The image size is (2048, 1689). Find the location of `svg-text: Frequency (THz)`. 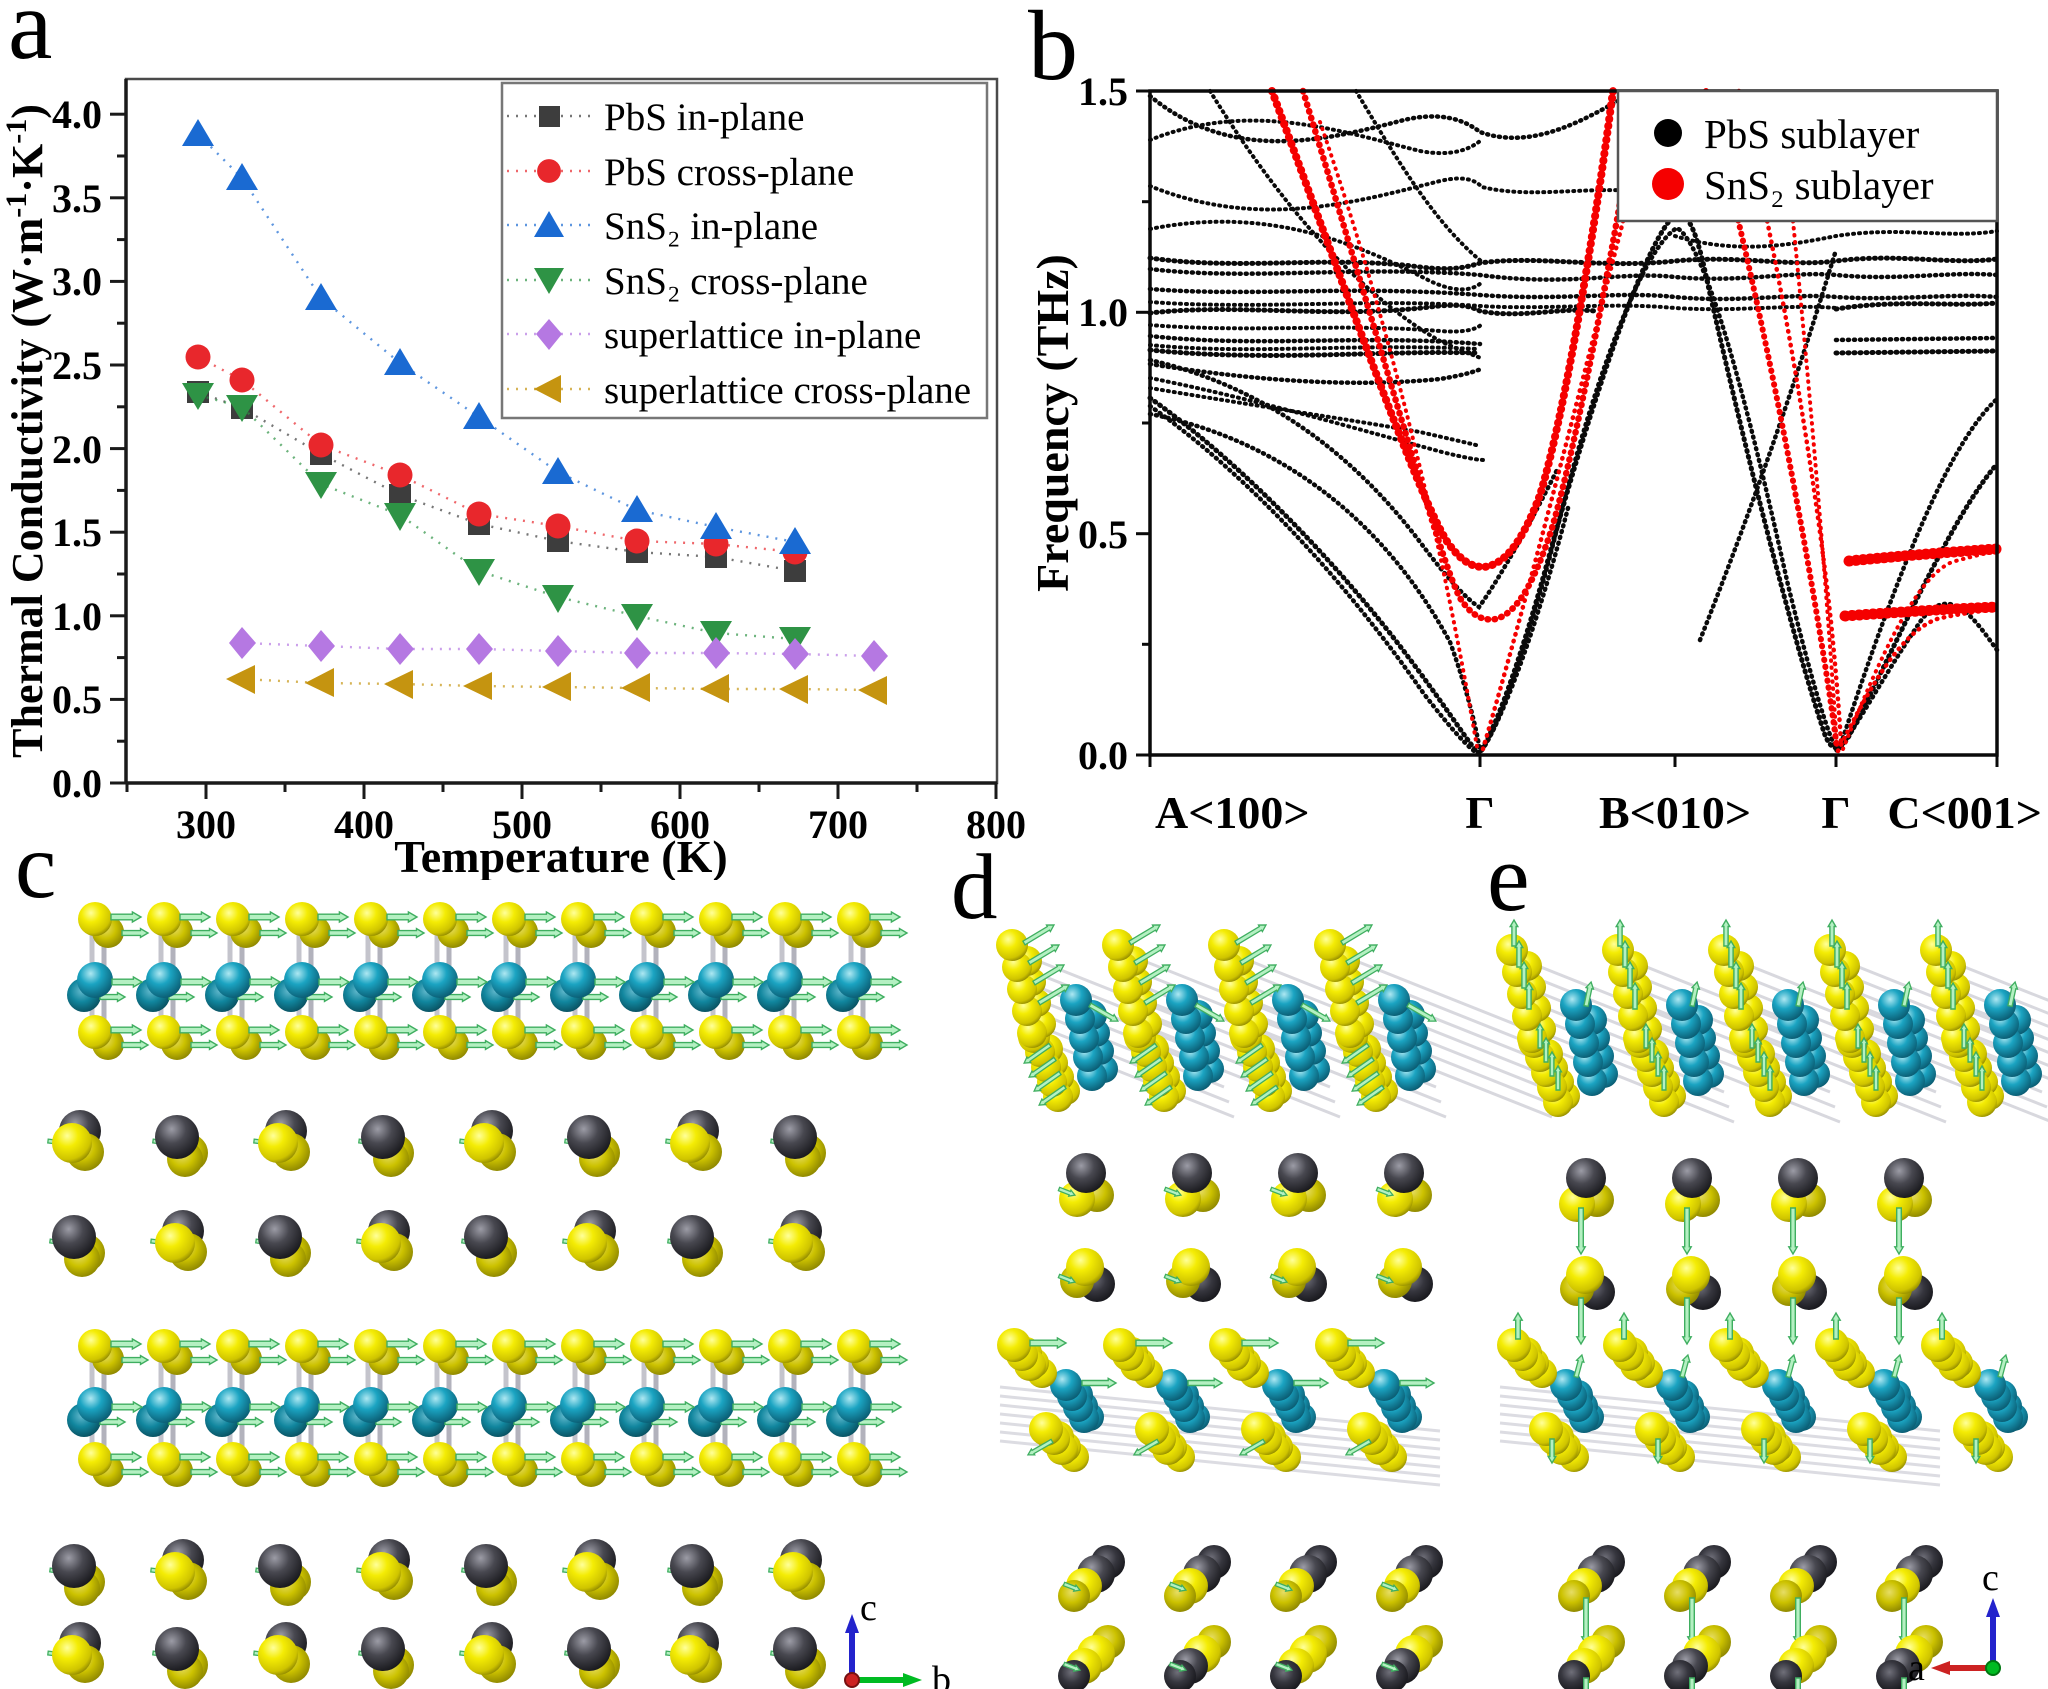

svg-text: Frequency (THz) is located at coordinates (1052, 423).